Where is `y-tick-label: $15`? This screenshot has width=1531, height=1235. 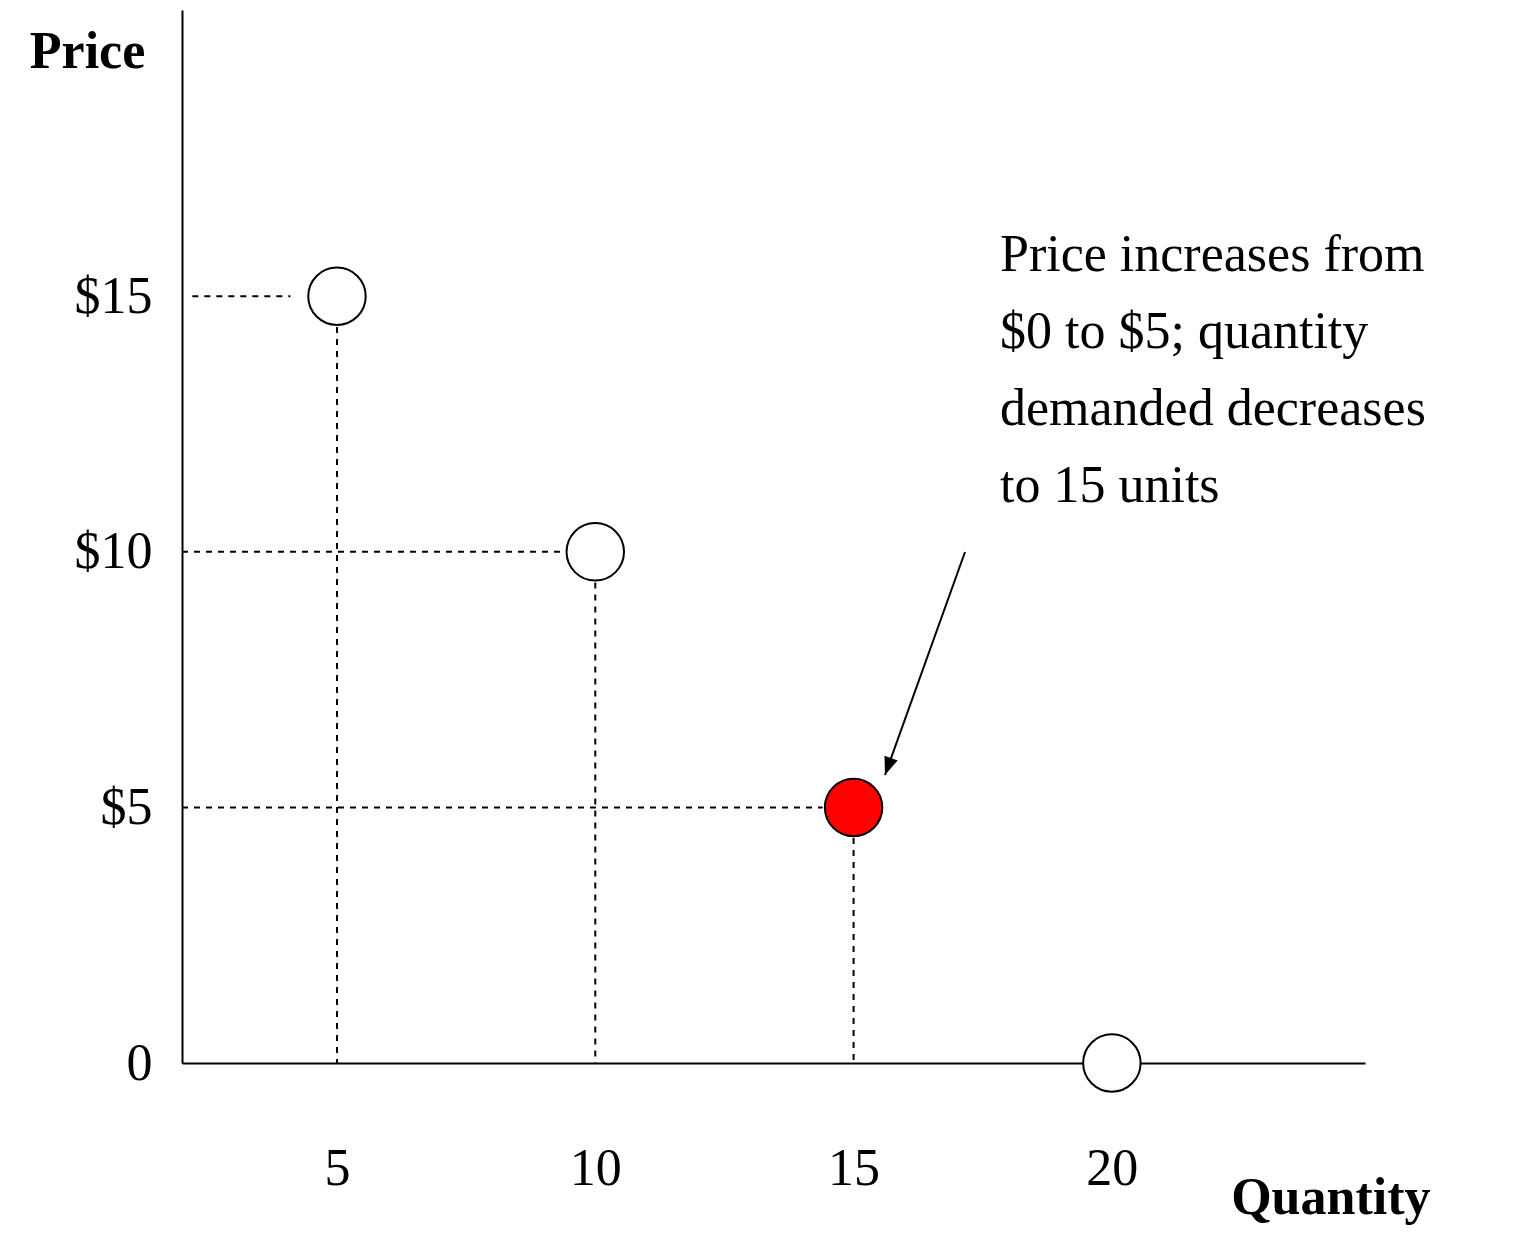 y-tick-label: $15 is located at coordinates (113, 295).